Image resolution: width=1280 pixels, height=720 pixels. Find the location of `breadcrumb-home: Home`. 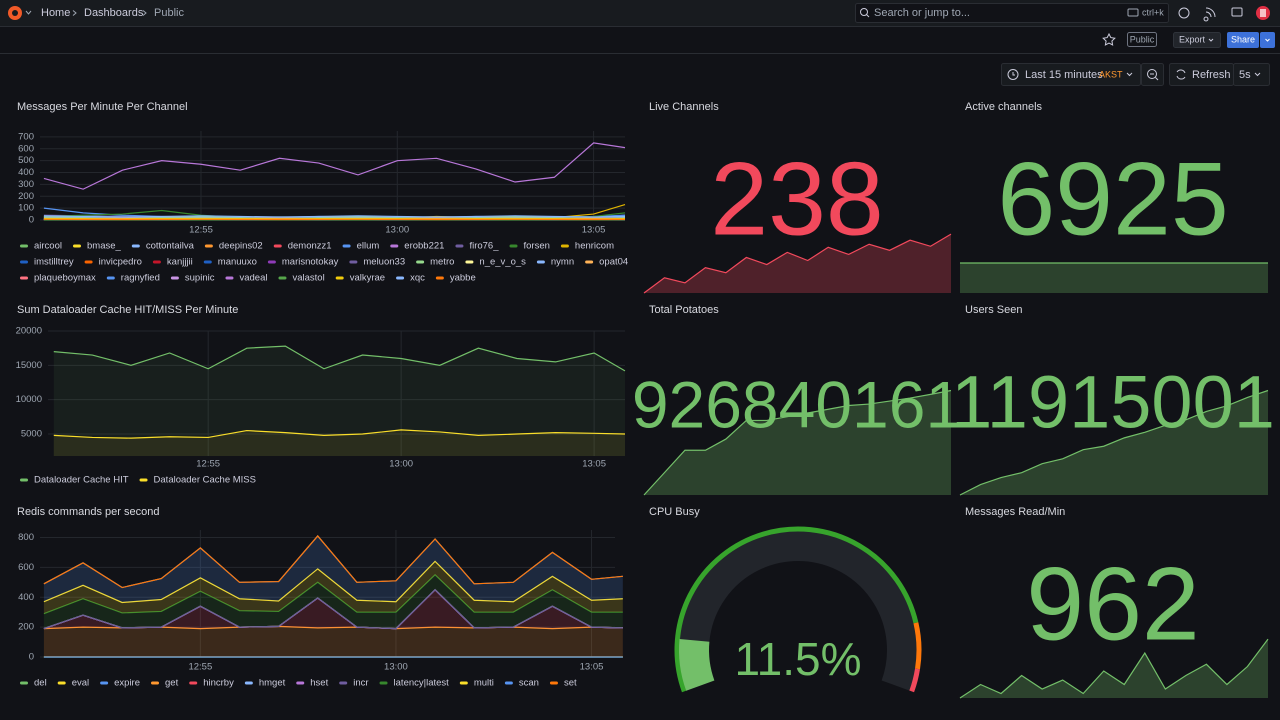

breadcrumb-home: Home is located at coordinates (55, 13).